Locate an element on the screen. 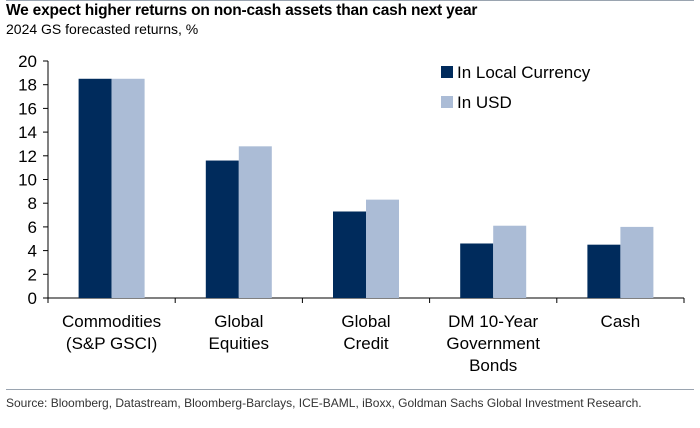 The image size is (700, 428). legend-label: In Local Currency is located at coordinates (524, 72).